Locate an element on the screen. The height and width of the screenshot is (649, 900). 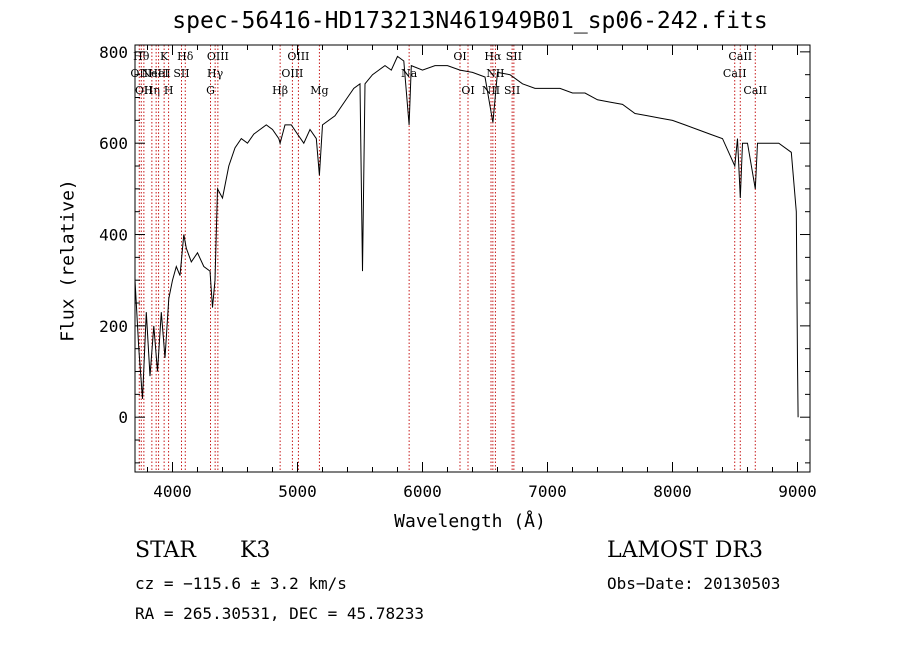
redshift-velocity: cz = −115.6 ± 3.2 km/s is located at coordinates (241, 583).